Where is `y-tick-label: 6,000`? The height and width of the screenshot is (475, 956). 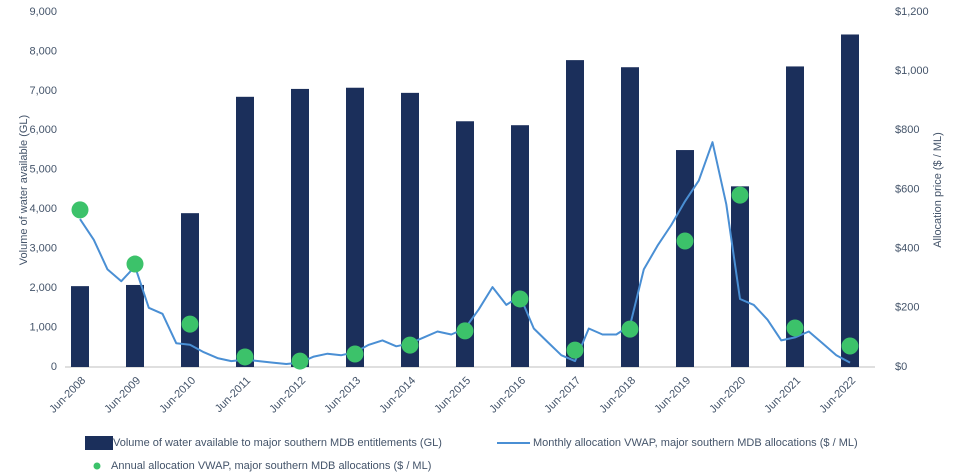 y-tick-label: 6,000 is located at coordinates (43, 130).